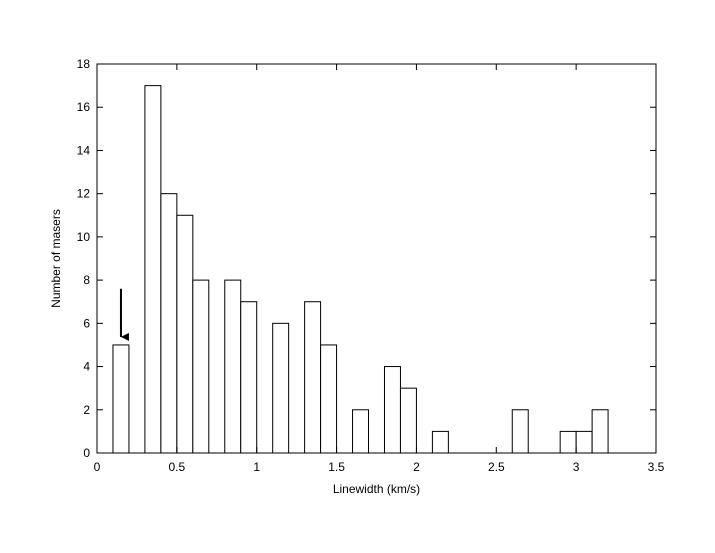 This screenshot has width=715, height=553. Describe the element at coordinates (576, 467) in the screenshot. I see `x-tick-label: 3` at that location.